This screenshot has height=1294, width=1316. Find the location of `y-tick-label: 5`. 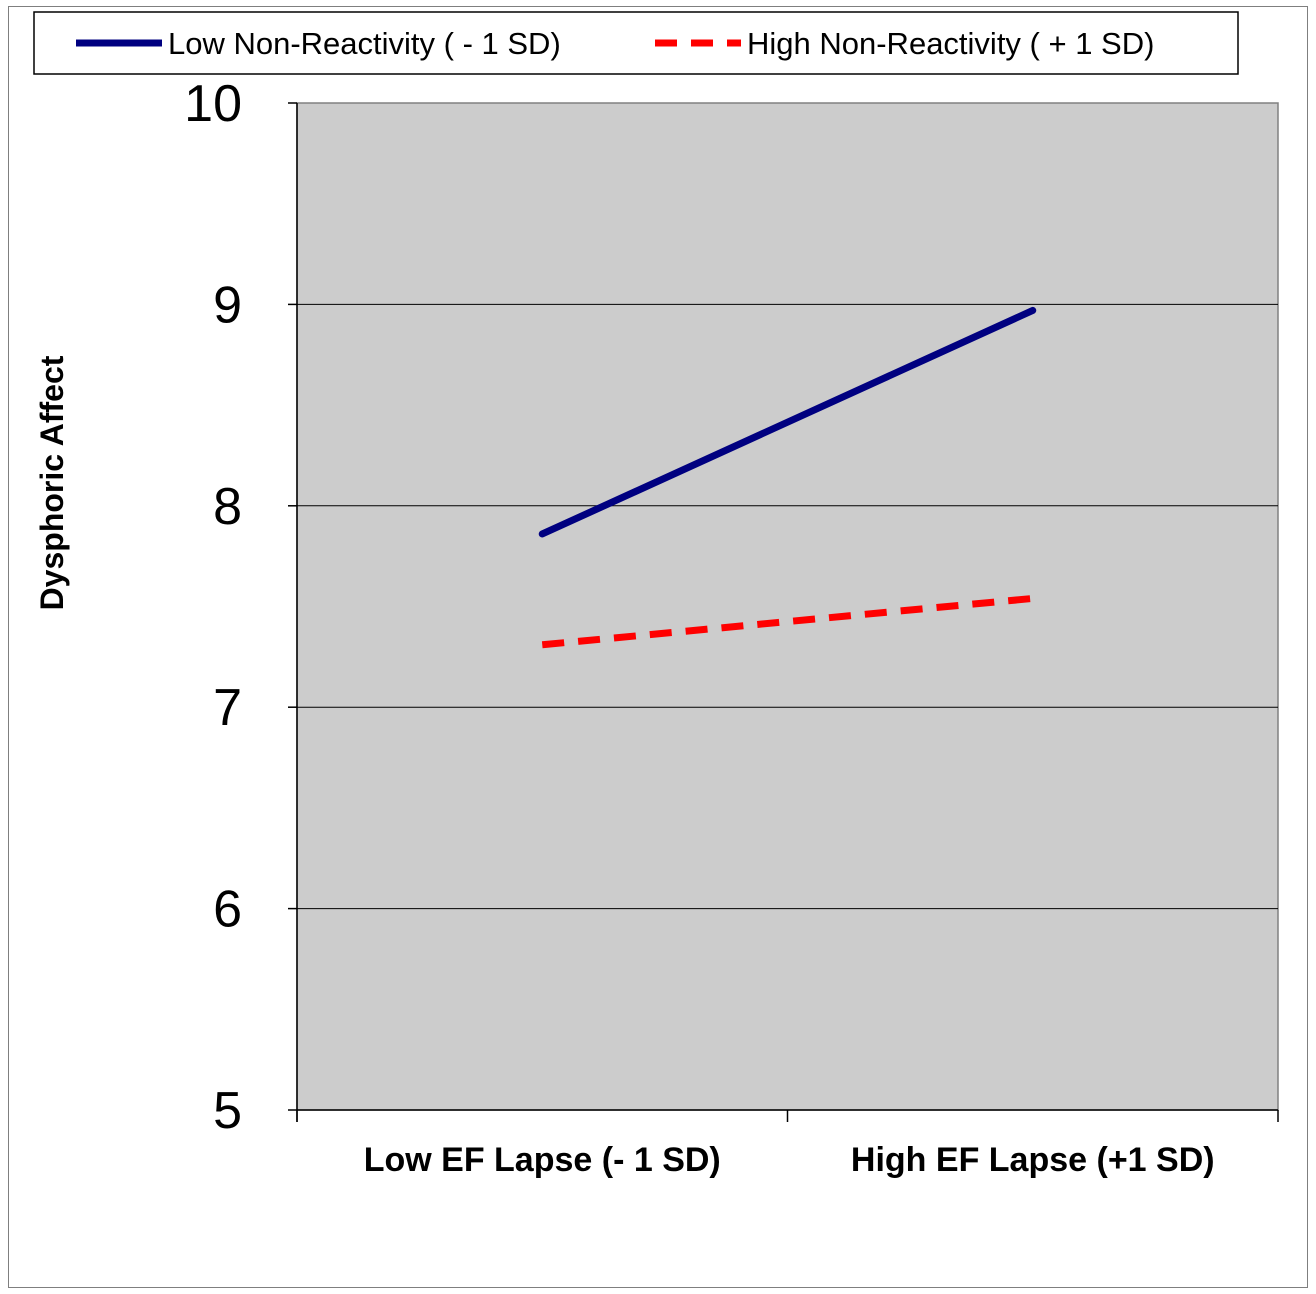

y-tick-label: 5 is located at coordinates (227, 1111).